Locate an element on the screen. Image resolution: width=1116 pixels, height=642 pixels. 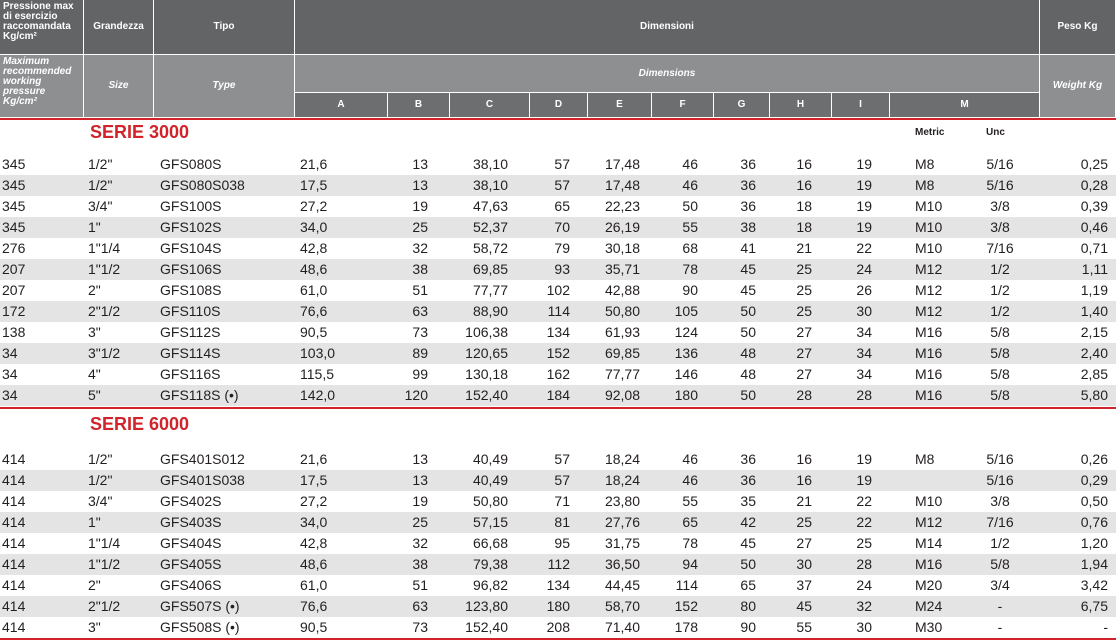
table-cell: 19 is located at coordinates (864, 164).